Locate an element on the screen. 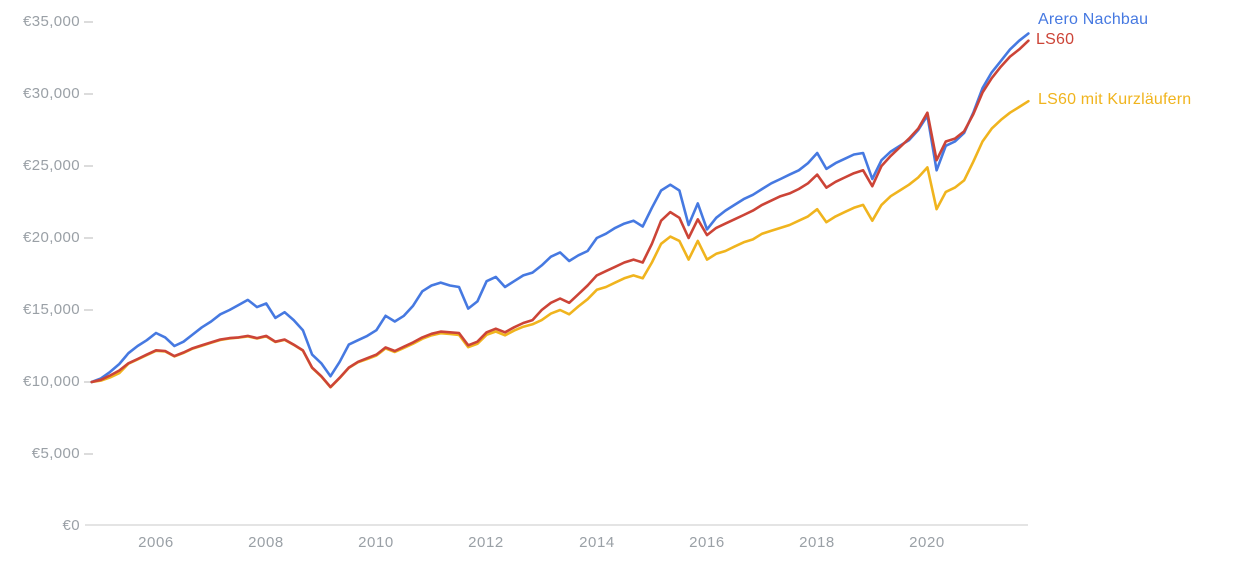  x-tick-label: 2014 is located at coordinates (597, 542).